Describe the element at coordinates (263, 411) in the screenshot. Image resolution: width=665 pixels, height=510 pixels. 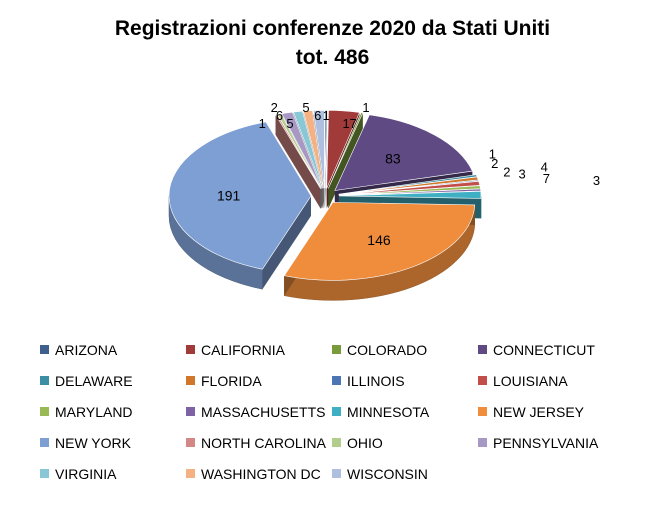
I see `legend-label-massachusetts: MASSACHUSETTS` at that location.